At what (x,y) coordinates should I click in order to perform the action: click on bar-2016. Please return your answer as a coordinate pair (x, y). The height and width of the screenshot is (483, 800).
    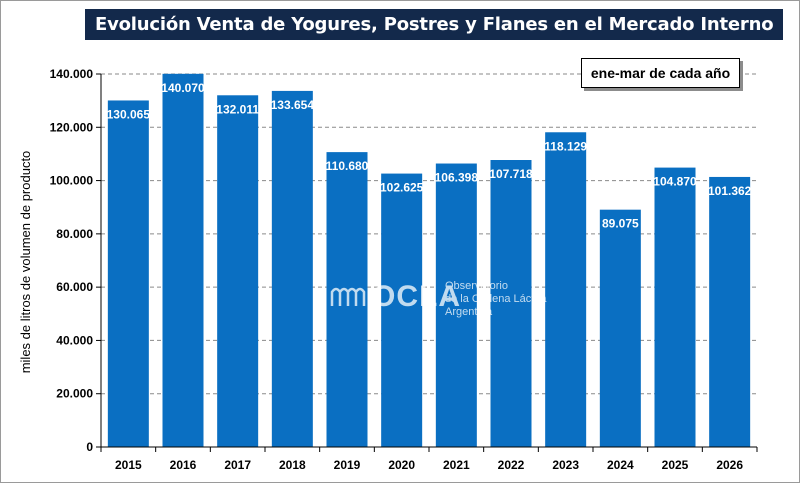
    Looking at the image, I should click on (183, 260).